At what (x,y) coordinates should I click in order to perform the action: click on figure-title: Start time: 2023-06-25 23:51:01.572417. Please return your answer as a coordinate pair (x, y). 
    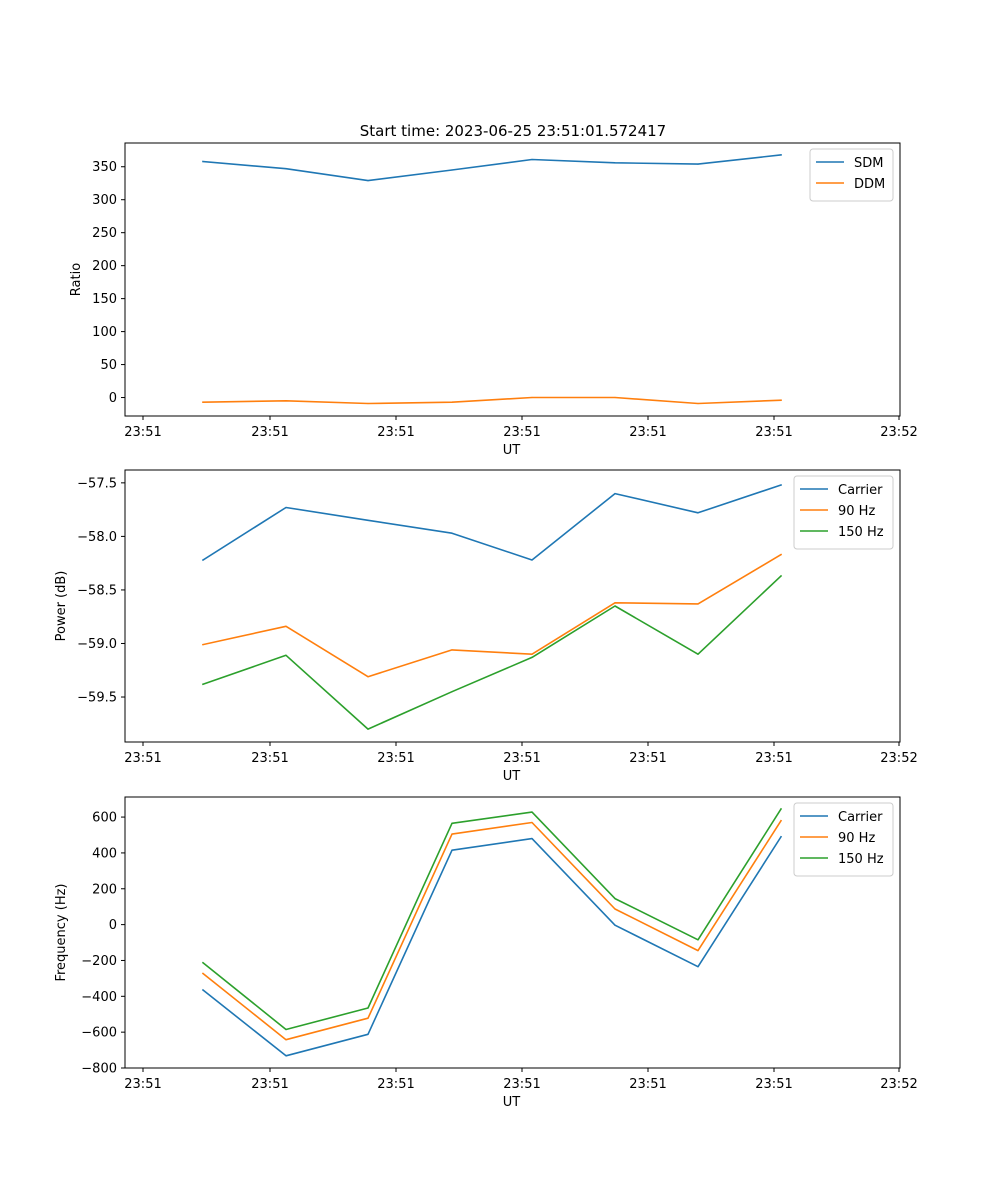
    Looking at the image, I should click on (513, 131).